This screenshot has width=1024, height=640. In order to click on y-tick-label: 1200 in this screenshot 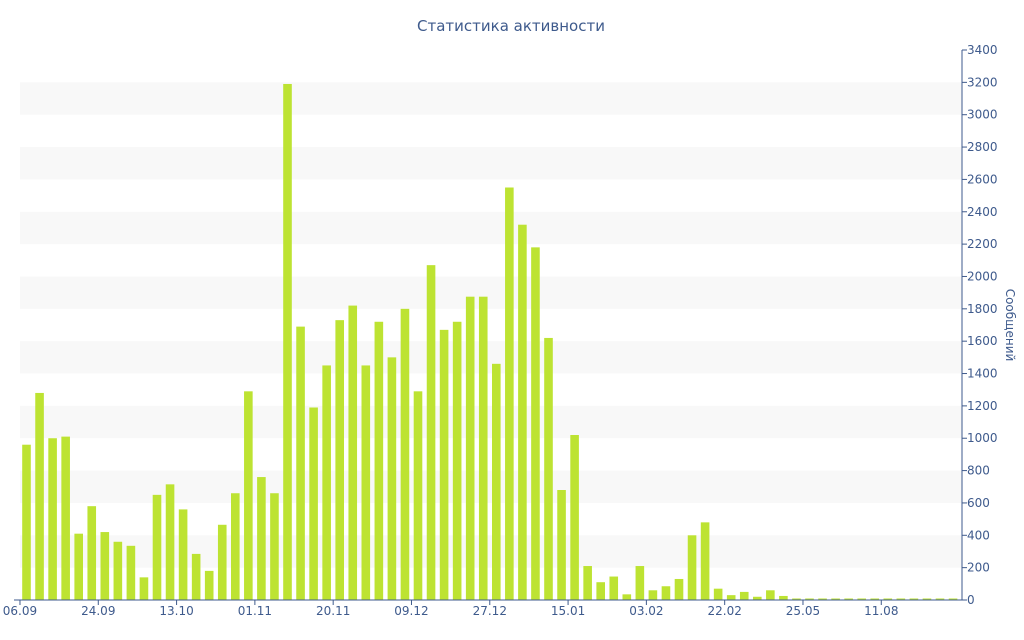, I will do `click(982, 406)`.